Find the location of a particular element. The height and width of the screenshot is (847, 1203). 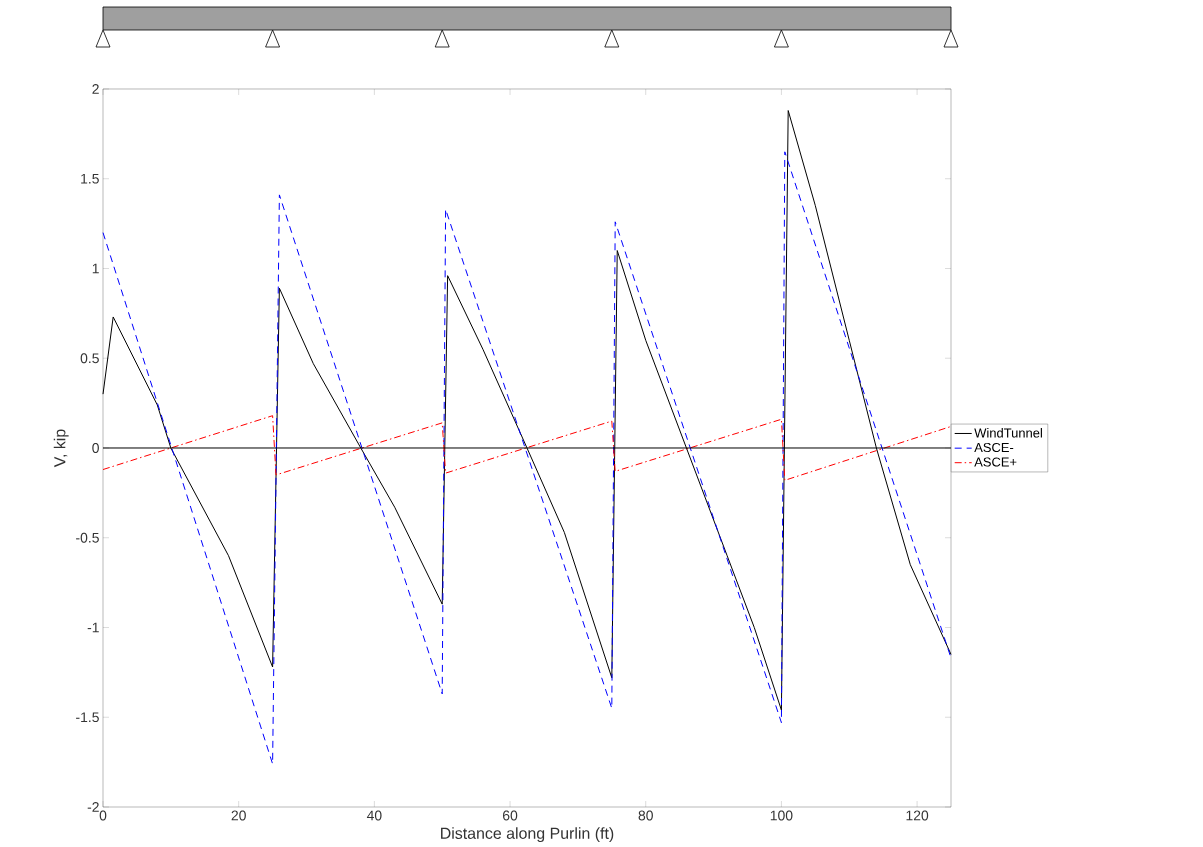

y-tick-label: -2 is located at coordinates (93, 807).